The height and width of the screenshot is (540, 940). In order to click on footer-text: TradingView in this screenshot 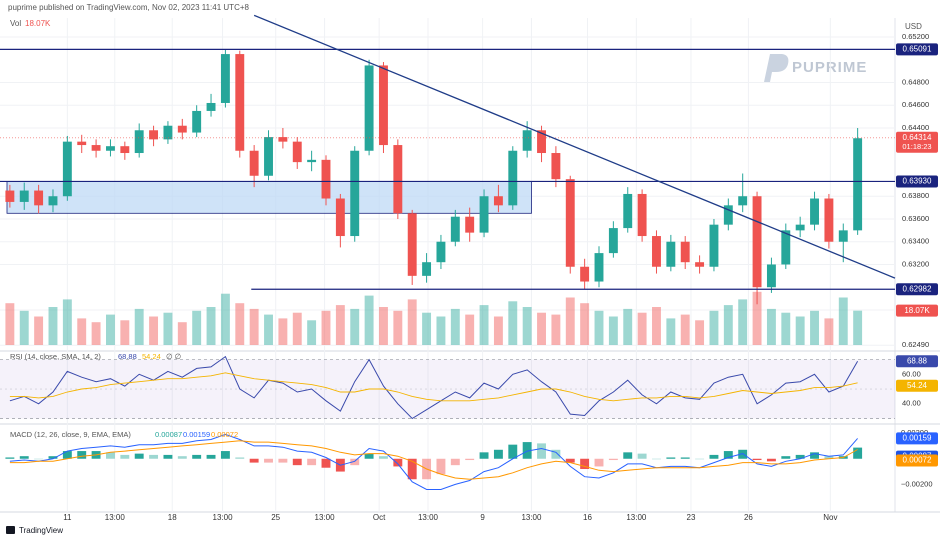, I will do `click(41, 530)`.